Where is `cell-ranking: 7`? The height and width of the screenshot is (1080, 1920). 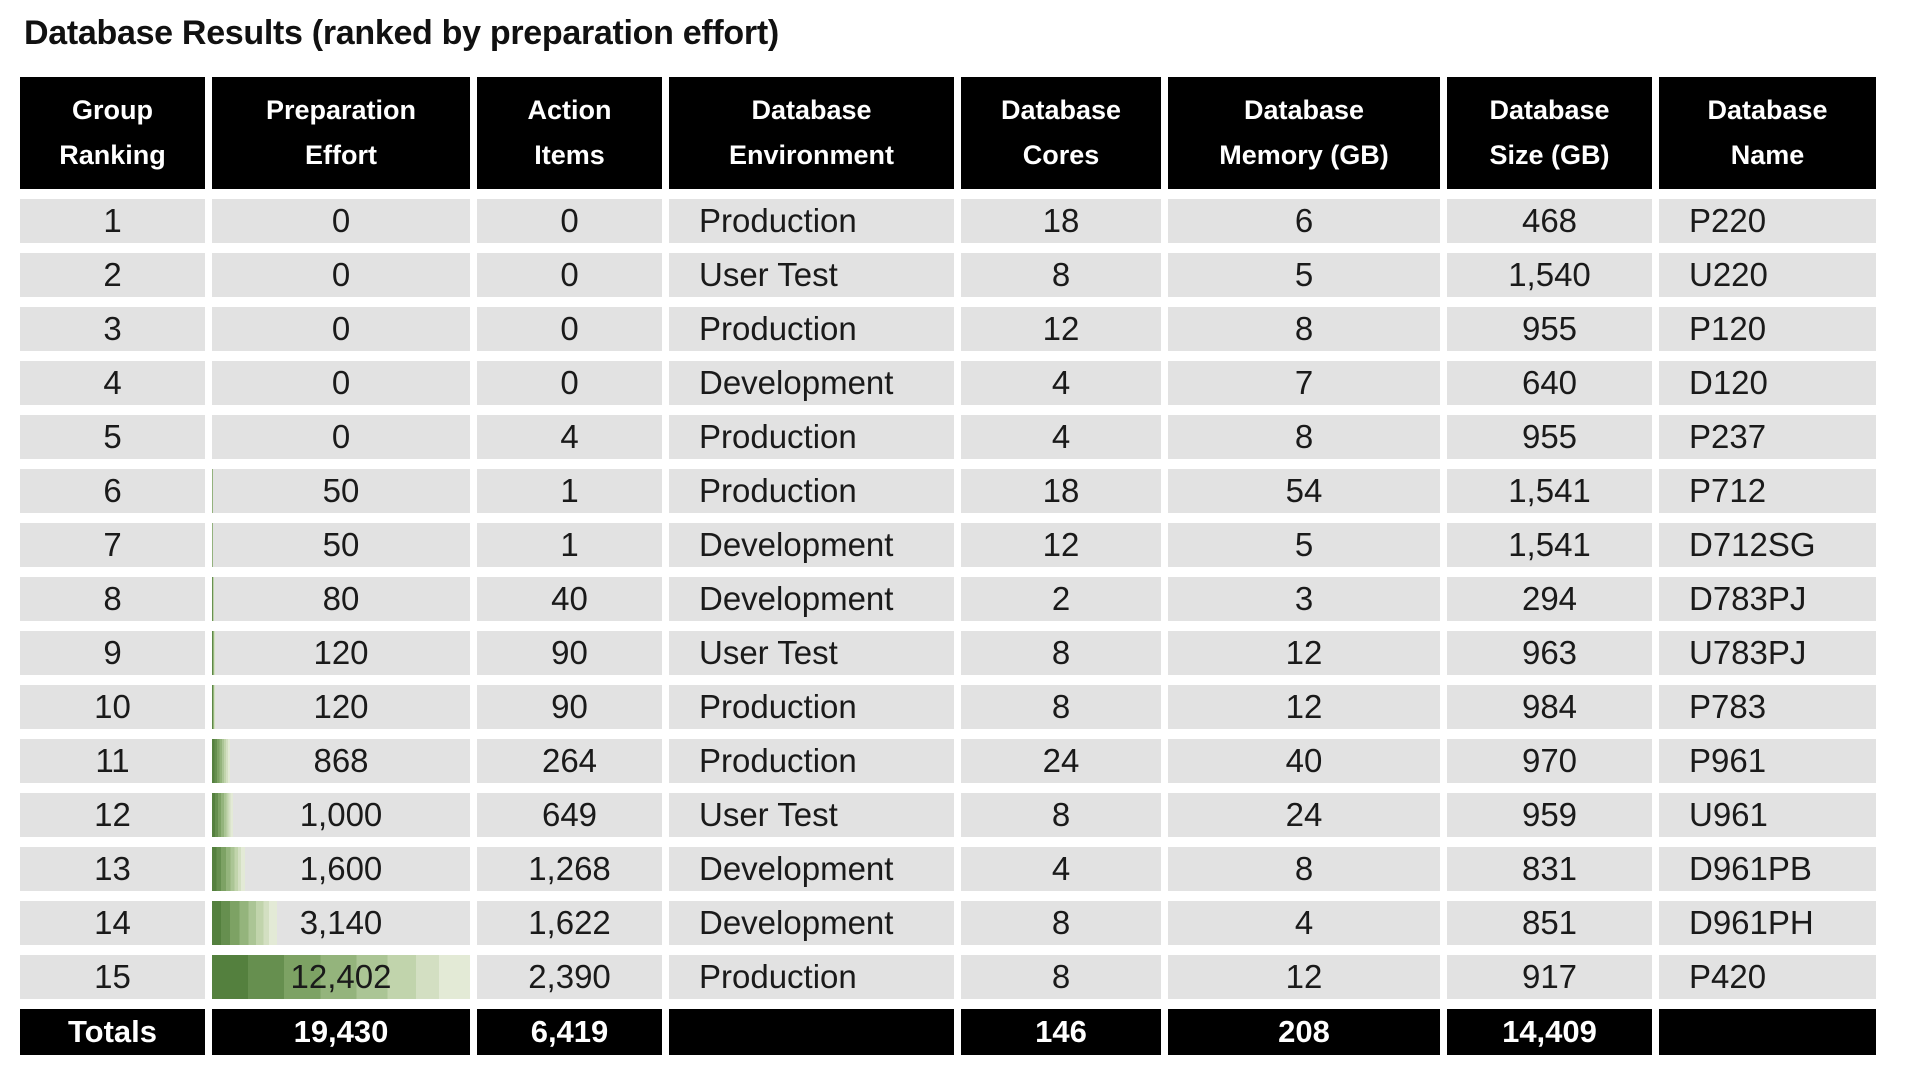 cell-ranking: 7 is located at coordinates (112, 545).